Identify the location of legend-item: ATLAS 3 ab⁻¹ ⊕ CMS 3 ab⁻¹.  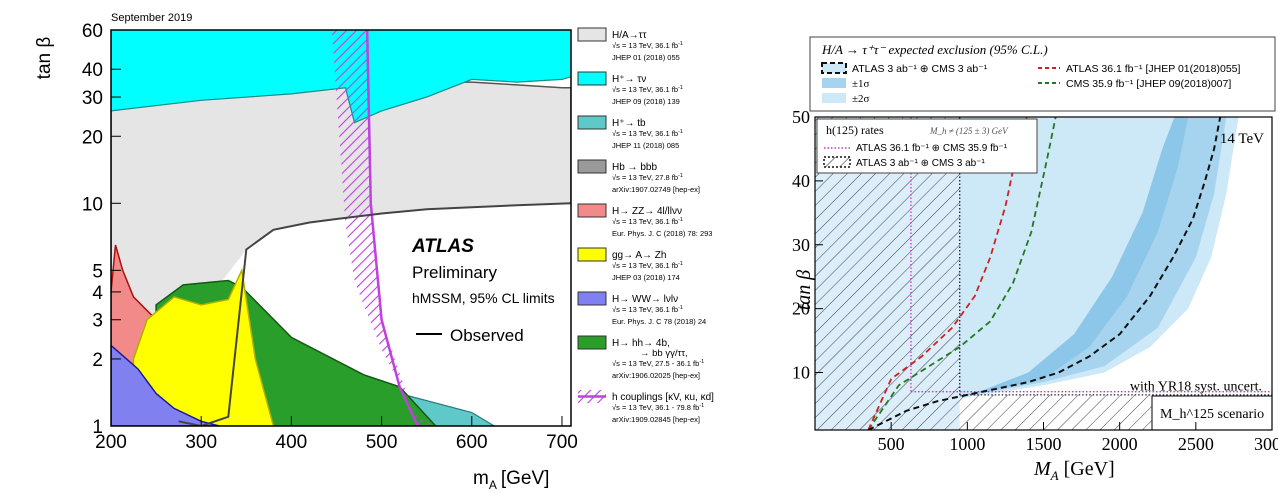
(904, 68).